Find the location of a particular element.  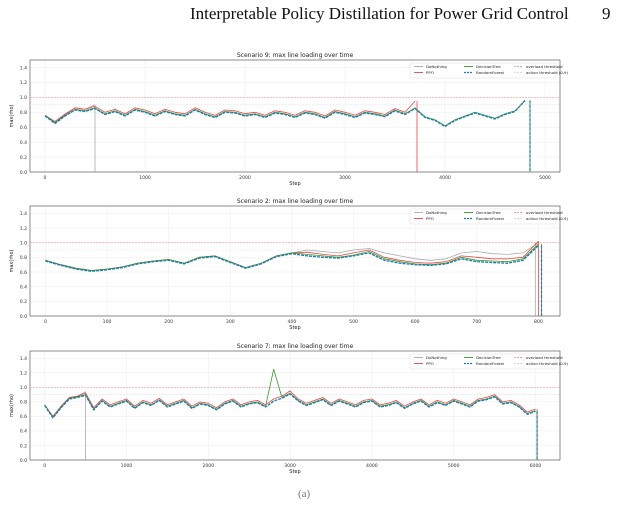

chart1-y-tick-label: 0.8 is located at coordinates (23, 113).